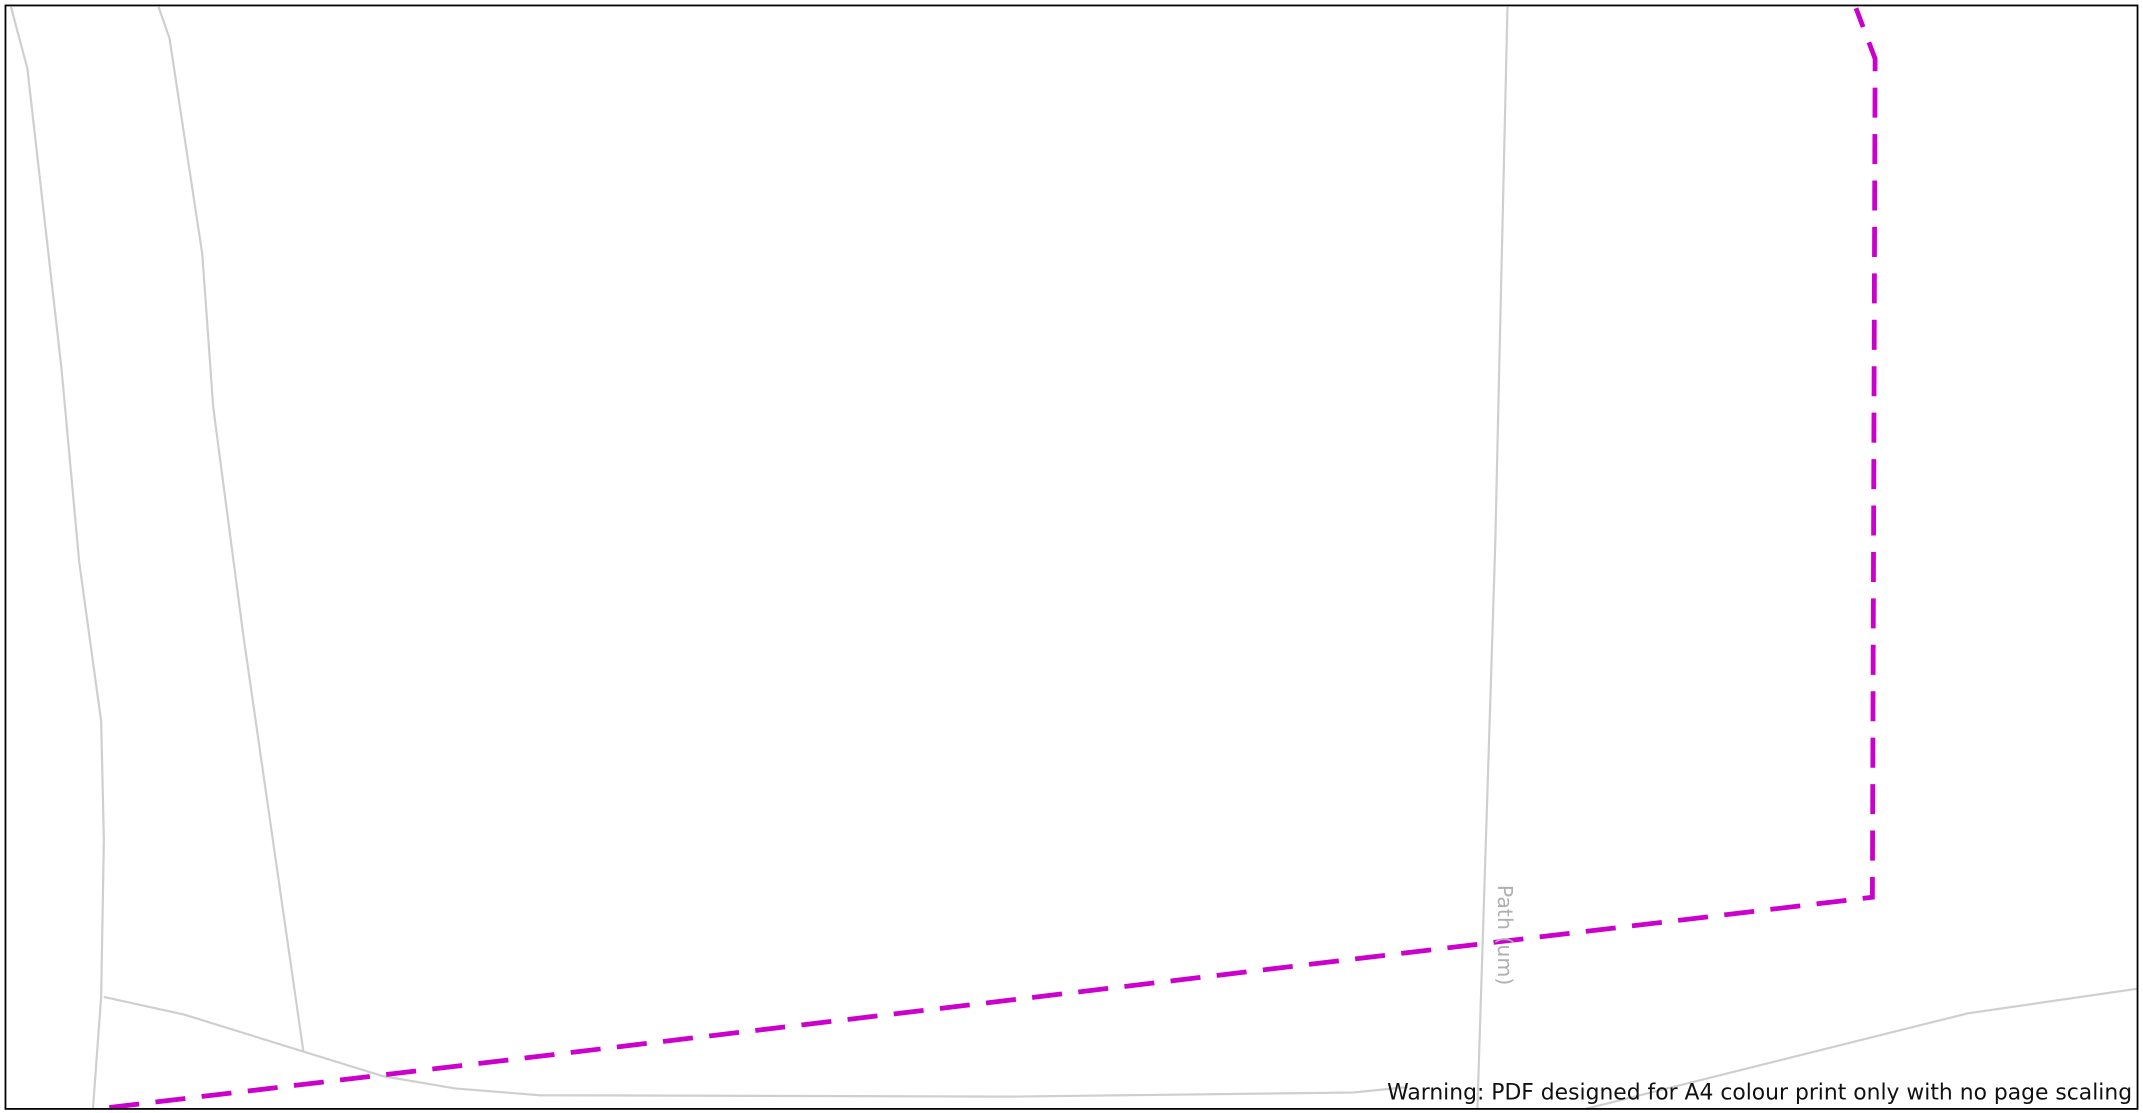 The image size is (2143, 1113). What do you see at coordinates (1492, 557) in the screenshot?
I see `path` at bounding box center [1492, 557].